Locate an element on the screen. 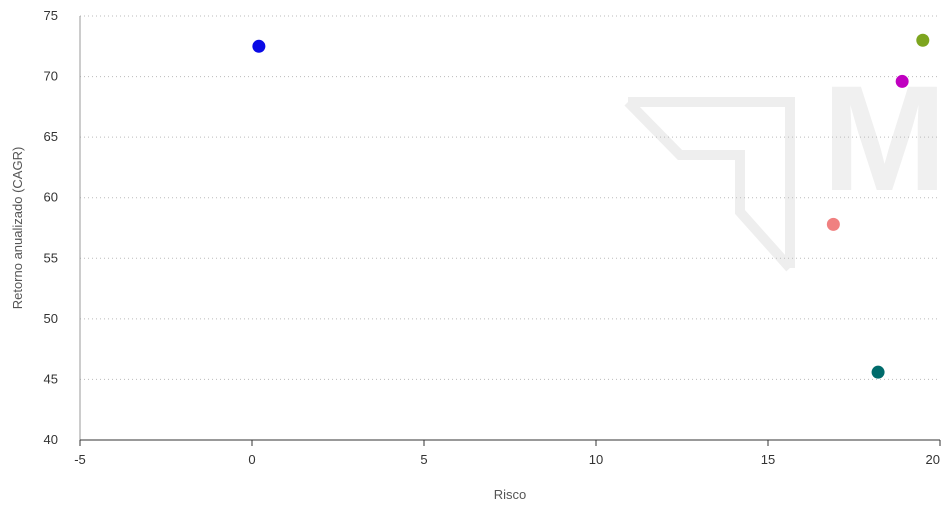 This screenshot has height=506, width=944. watermark-logo-icon is located at coordinates (709, 184).